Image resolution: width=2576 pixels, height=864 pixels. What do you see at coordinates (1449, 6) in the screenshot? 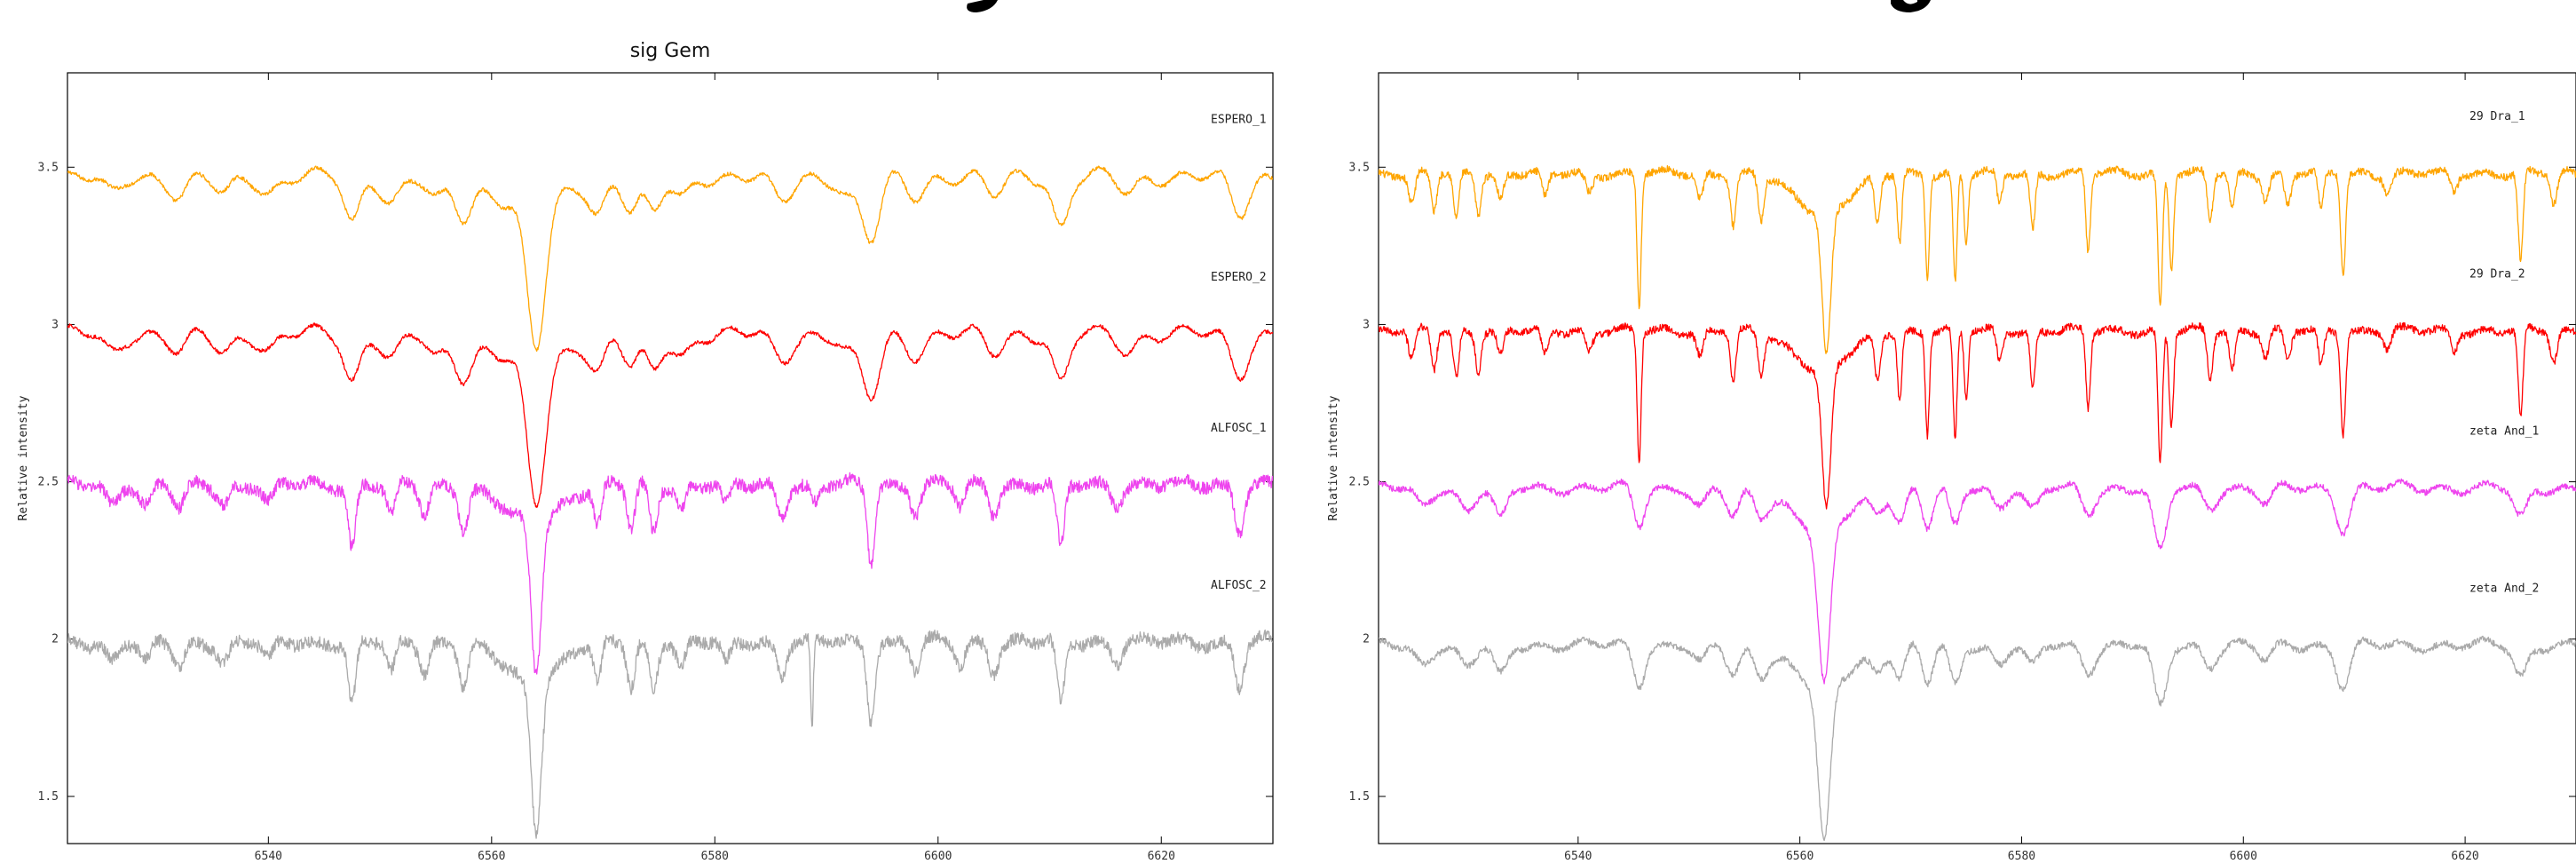
I see `cropped-header-banner` at bounding box center [1449, 6].